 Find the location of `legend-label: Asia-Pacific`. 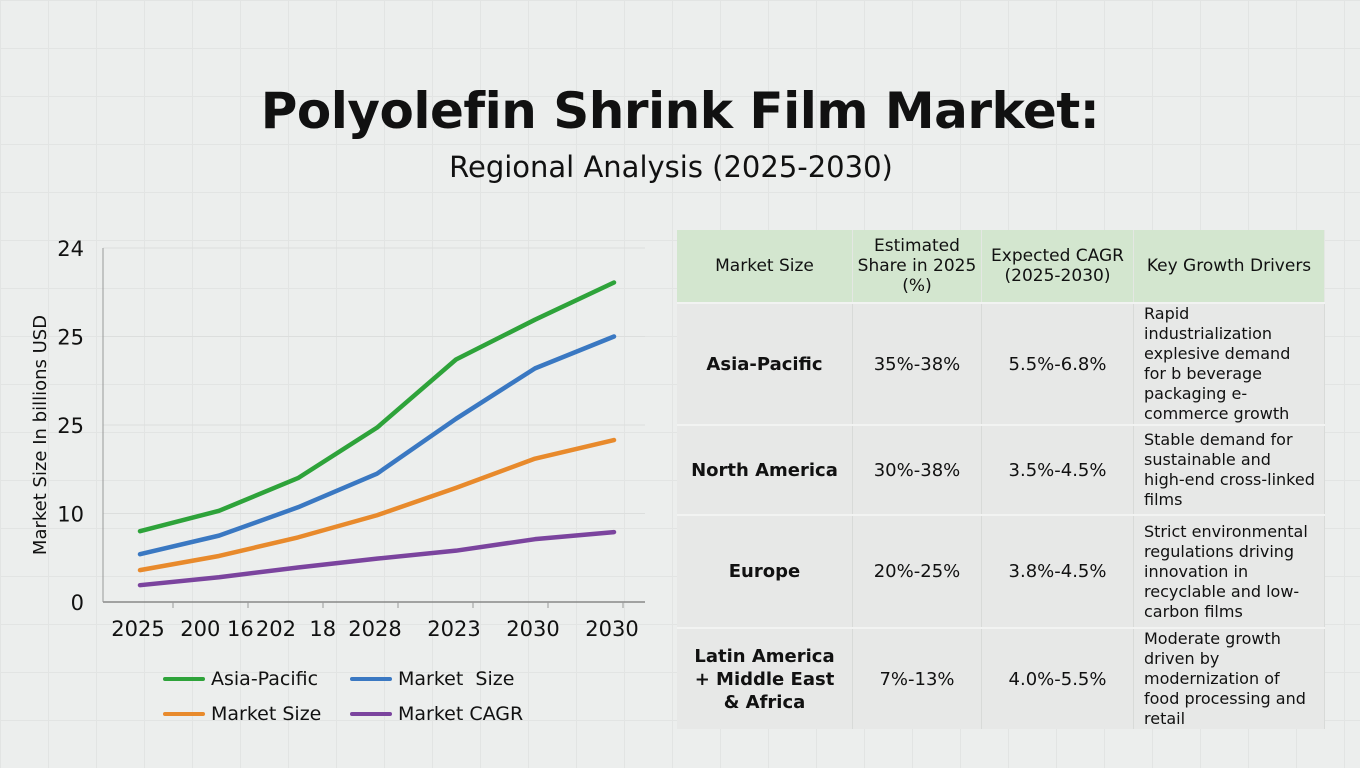

legend-label: Asia-Pacific is located at coordinates (265, 679).